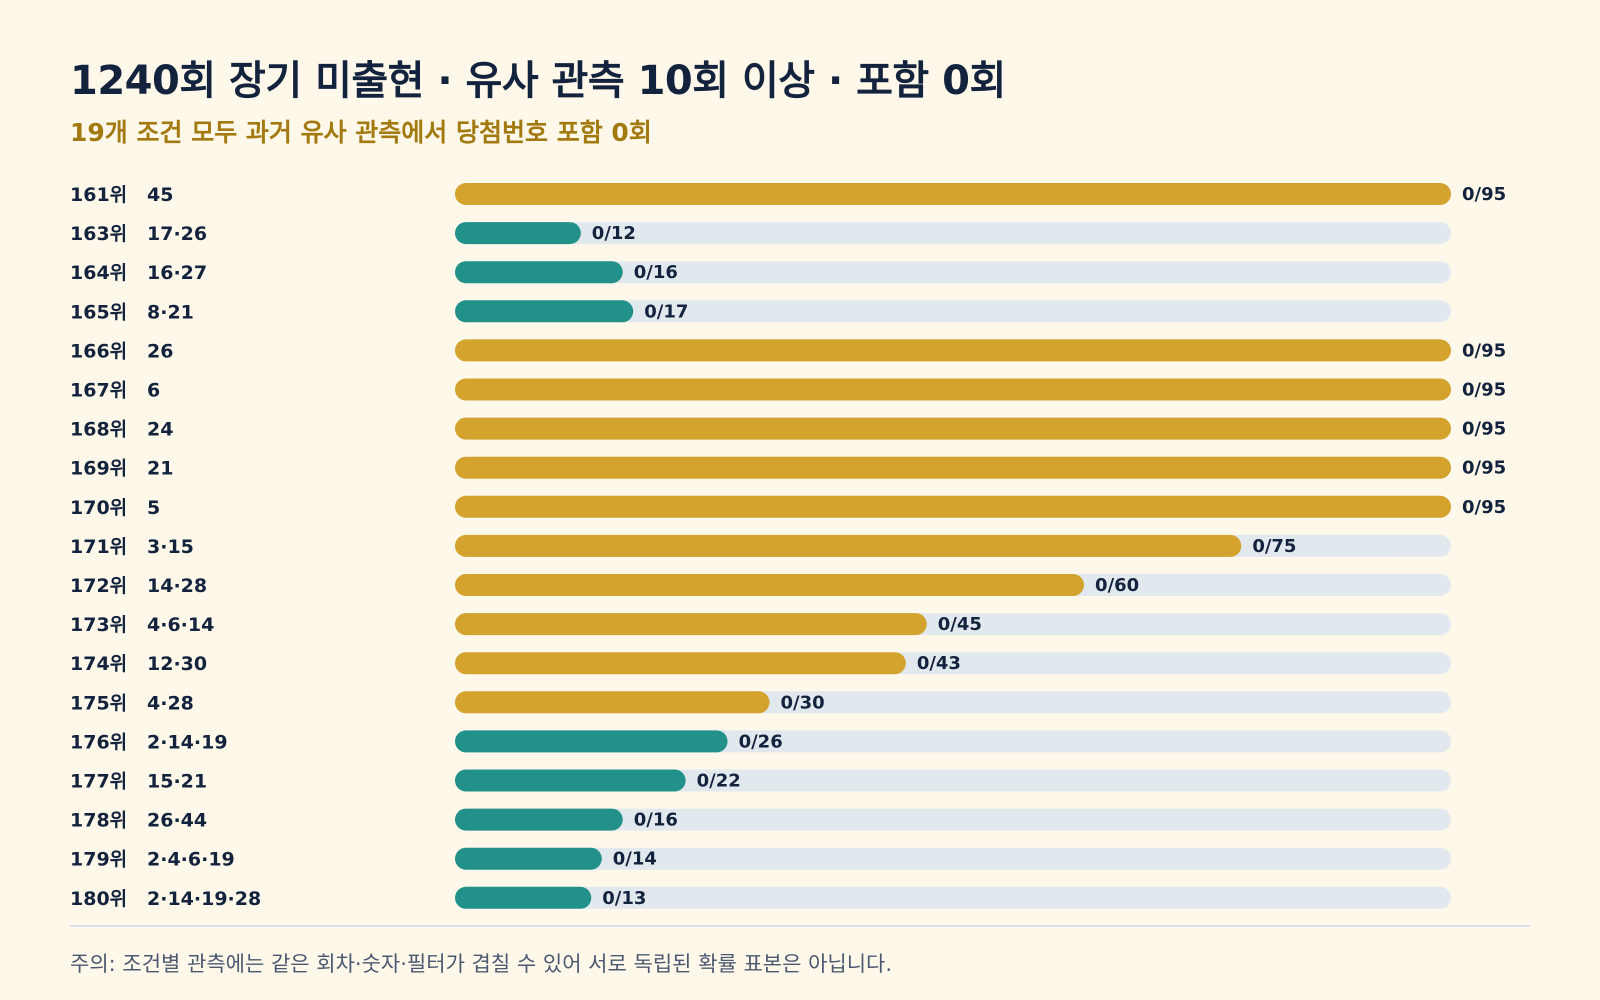  Describe the element at coordinates (170, 312) in the screenshot. I see `numbers-label: 8·21` at that location.